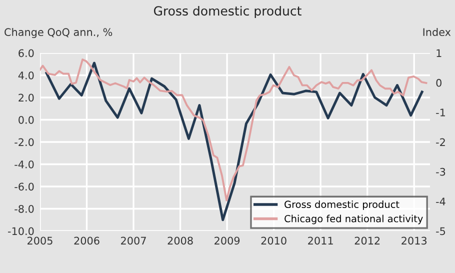  I want to click on y-tick-label: -6.0, so click(24, 186).